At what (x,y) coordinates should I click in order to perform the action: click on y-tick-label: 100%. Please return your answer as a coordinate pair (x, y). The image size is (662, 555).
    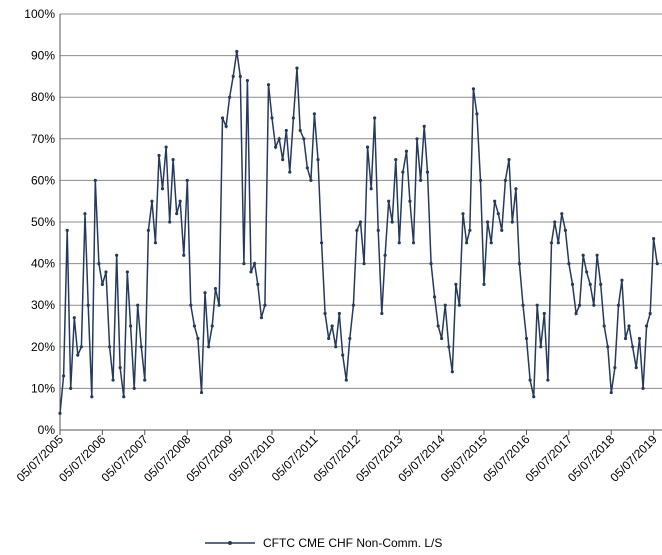
    Looking at the image, I should click on (39, 14).